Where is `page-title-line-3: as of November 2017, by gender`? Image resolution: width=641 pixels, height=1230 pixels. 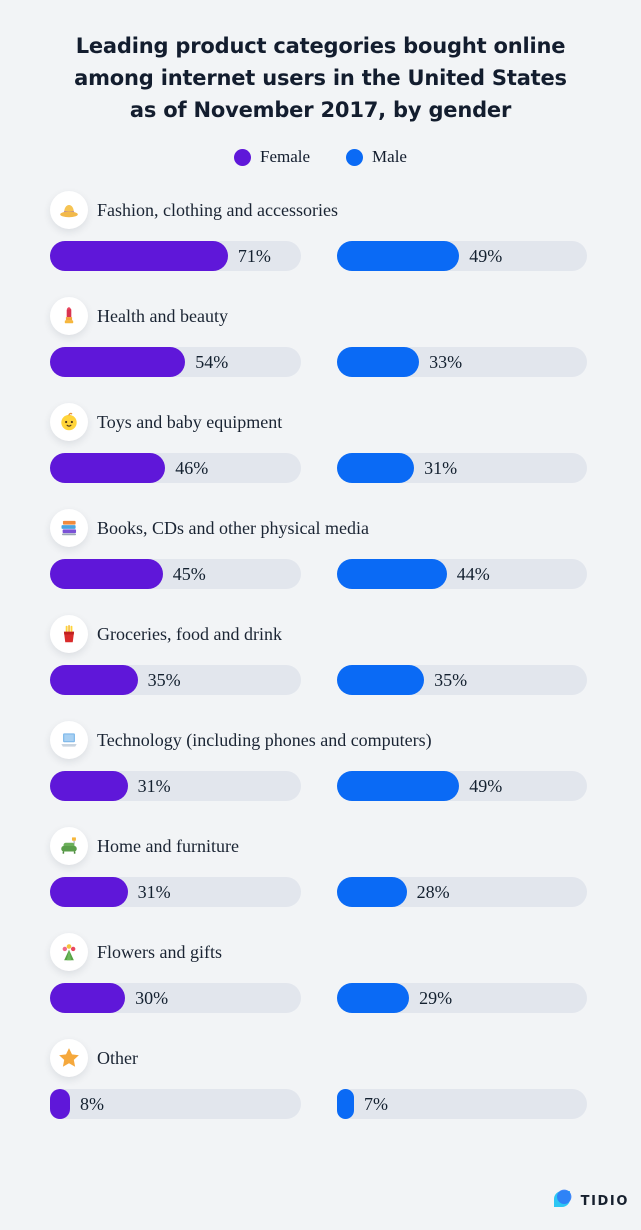 page-title-line-3: as of November 2017, by gender is located at coordinates (320, 110).